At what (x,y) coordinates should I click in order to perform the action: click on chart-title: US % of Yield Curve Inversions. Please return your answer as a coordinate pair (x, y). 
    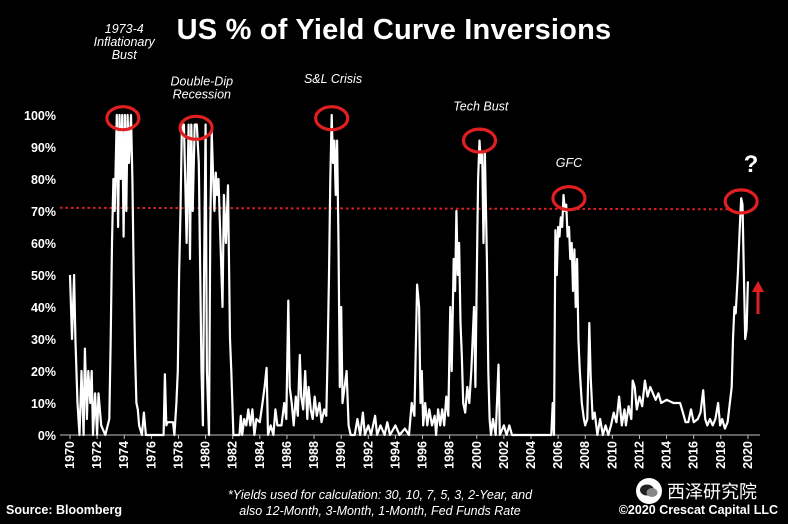
    Looking at the image, I should click on (394, 30).